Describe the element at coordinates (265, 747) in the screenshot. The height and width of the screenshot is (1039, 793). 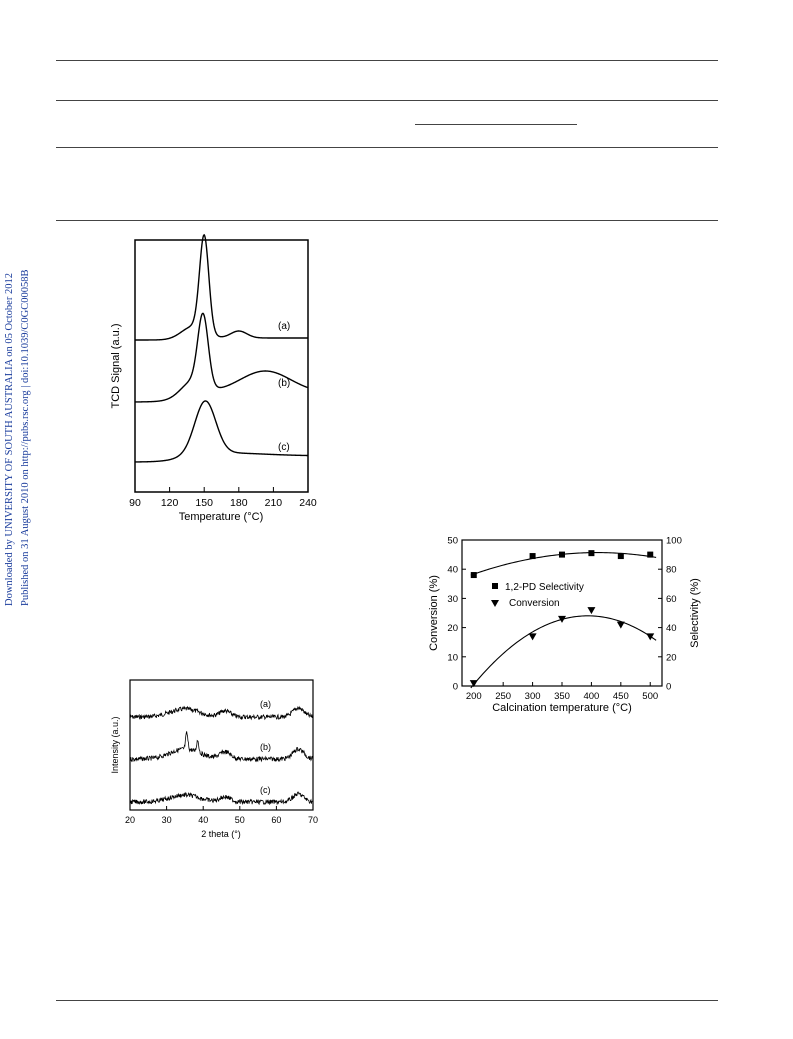
I see `xrd-series-label-b: (b)` at that location.